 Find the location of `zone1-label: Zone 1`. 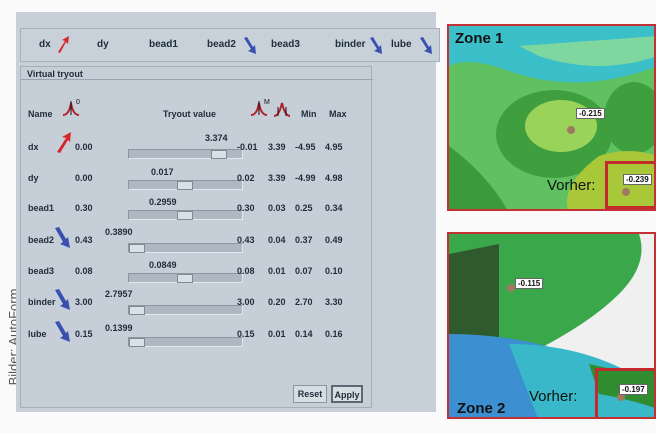

zone1-label: Zone 1 is located at coordinates (479, 38).